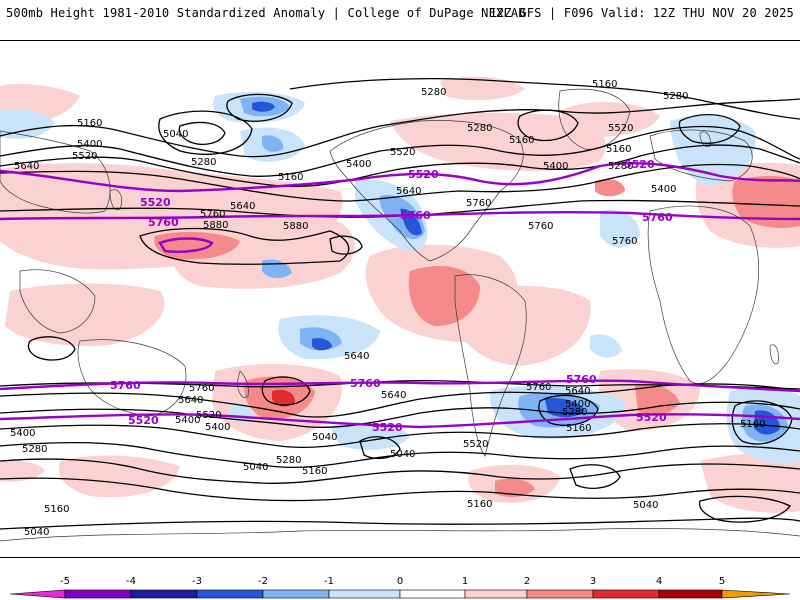 The height and width of the screenshot is (600, 800). What do you see at coordinates (523, 325) in the screenshot?
I see `pos-anomaly-satl` at bounding box center [523, 325].